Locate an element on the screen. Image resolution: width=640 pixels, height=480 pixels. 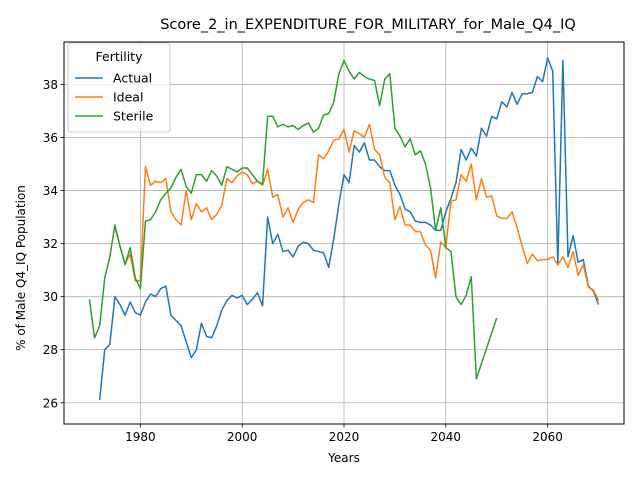
x-tick-label: 2040 is located at coordinates (446, 437).